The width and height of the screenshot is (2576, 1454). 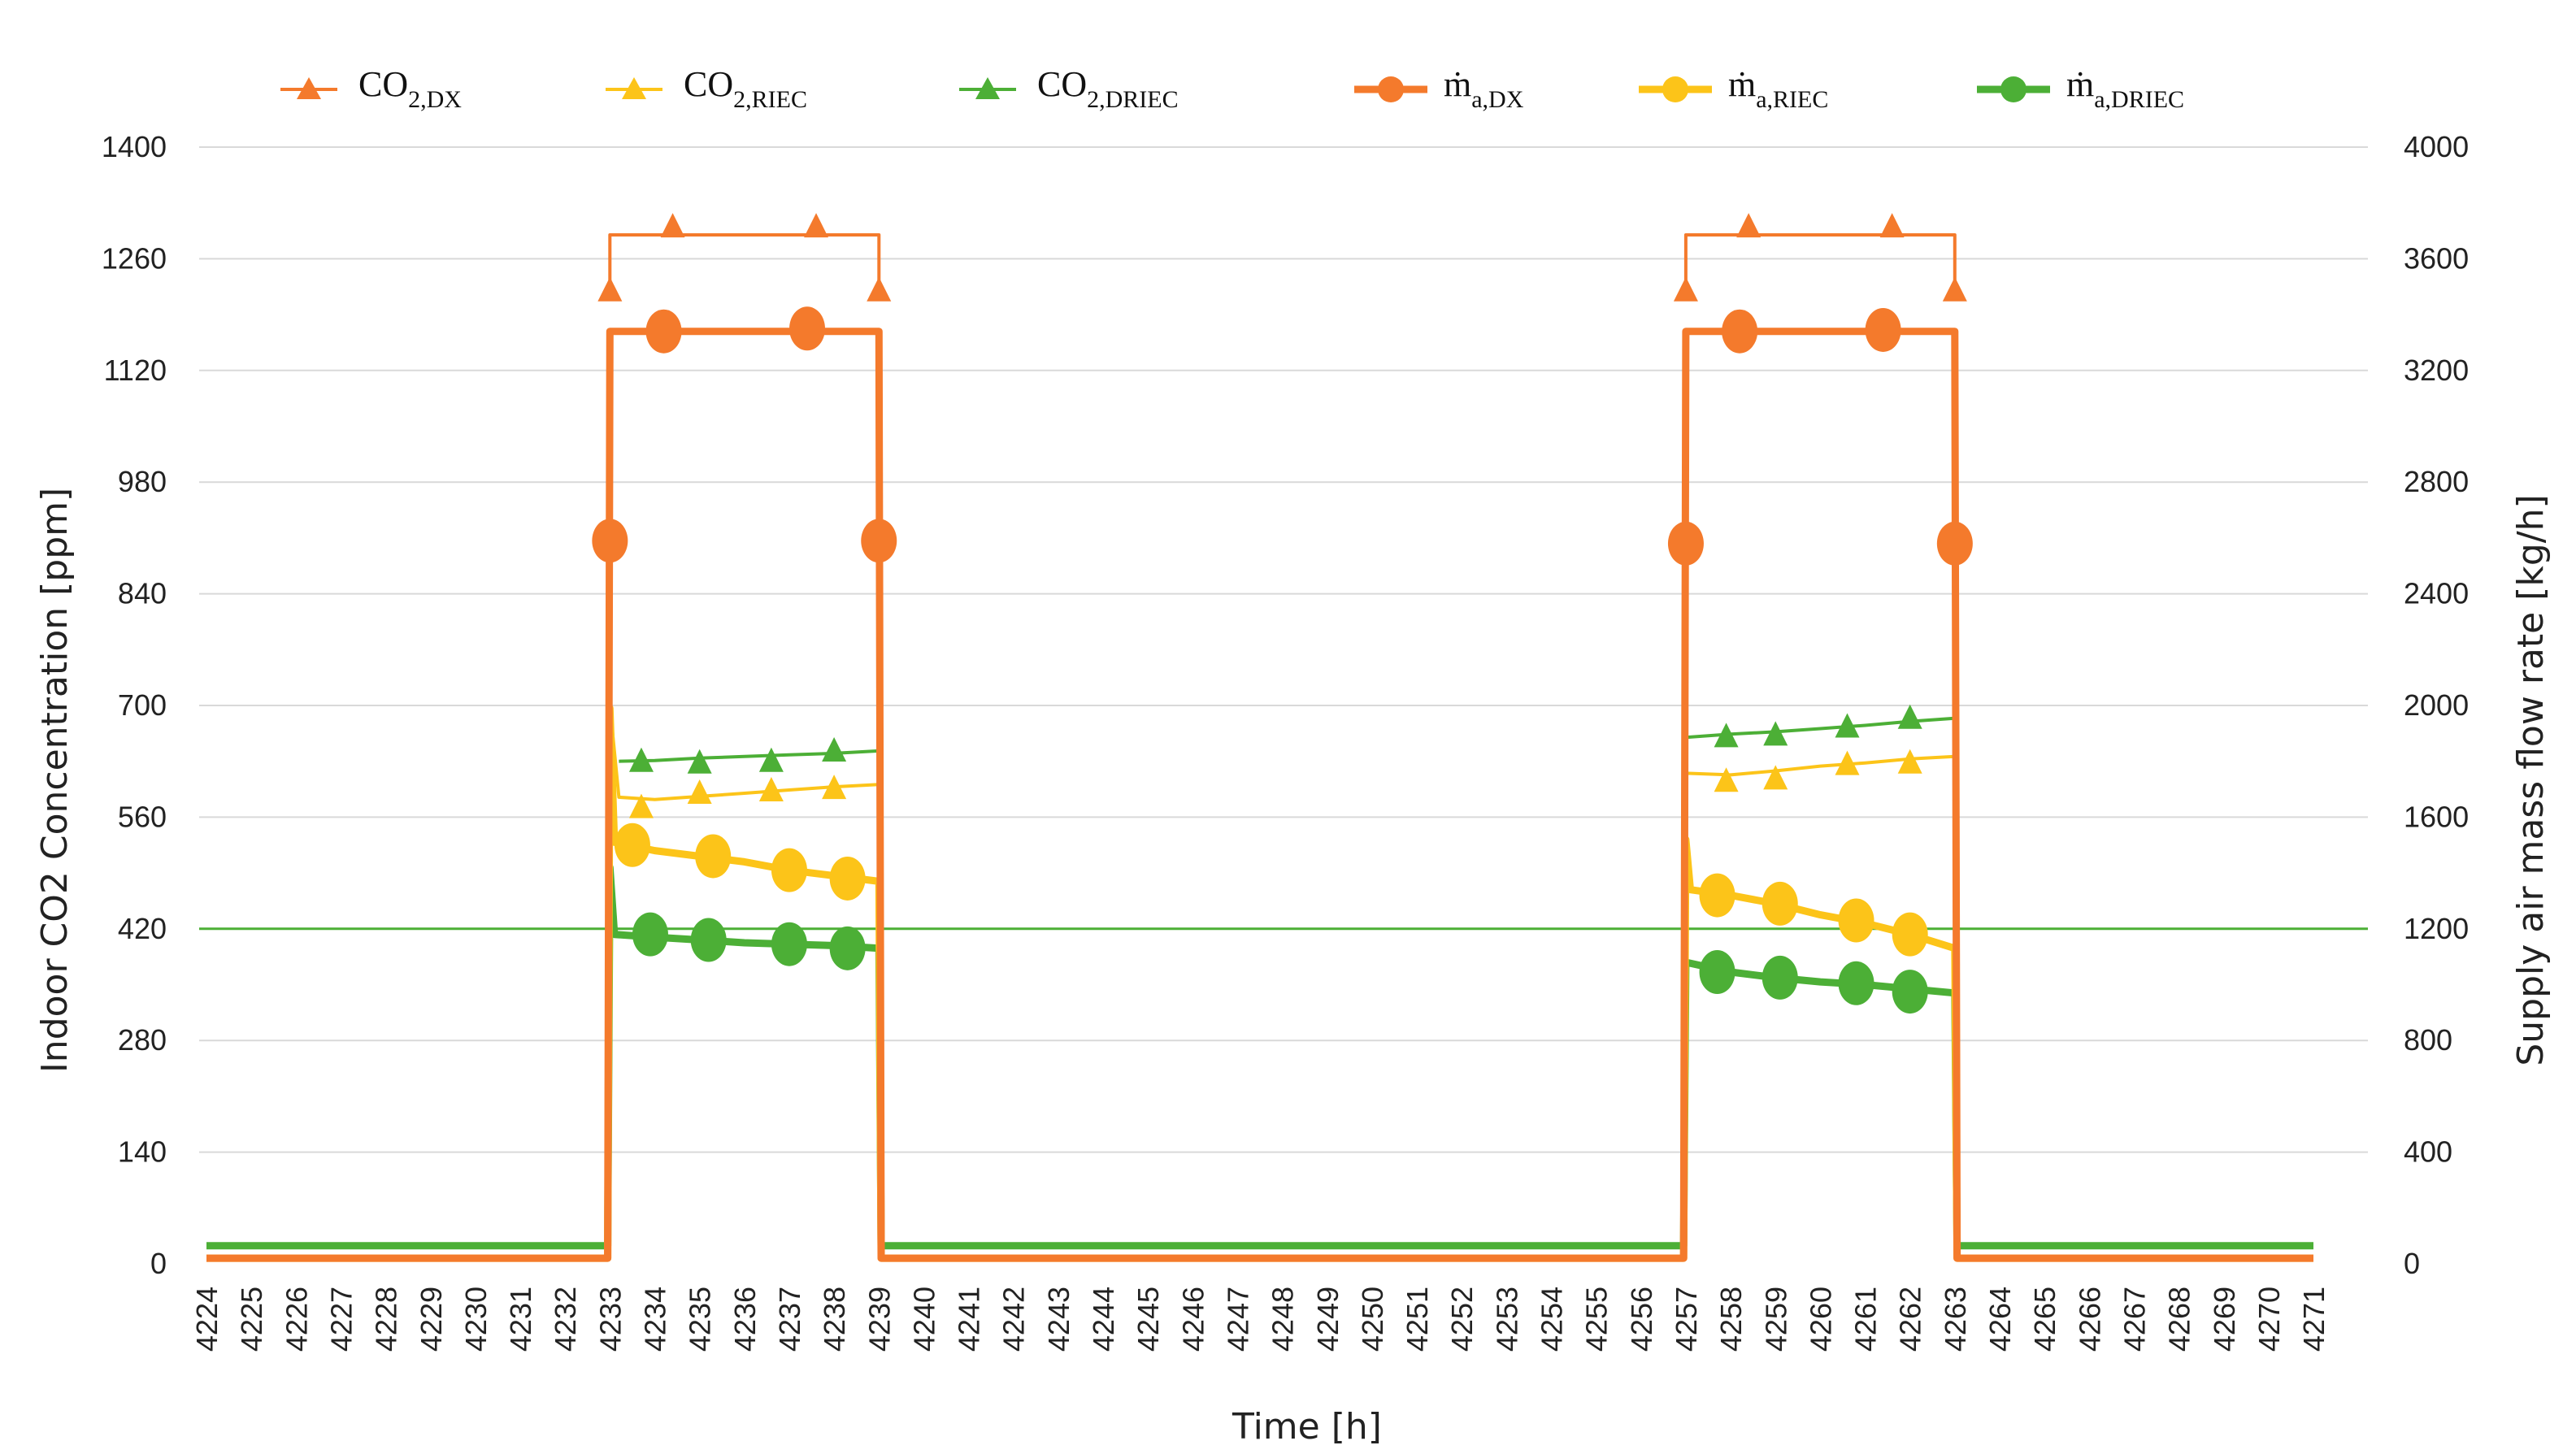 I want to click on x-tick-label: 4229, so click(x=431, y=1319).